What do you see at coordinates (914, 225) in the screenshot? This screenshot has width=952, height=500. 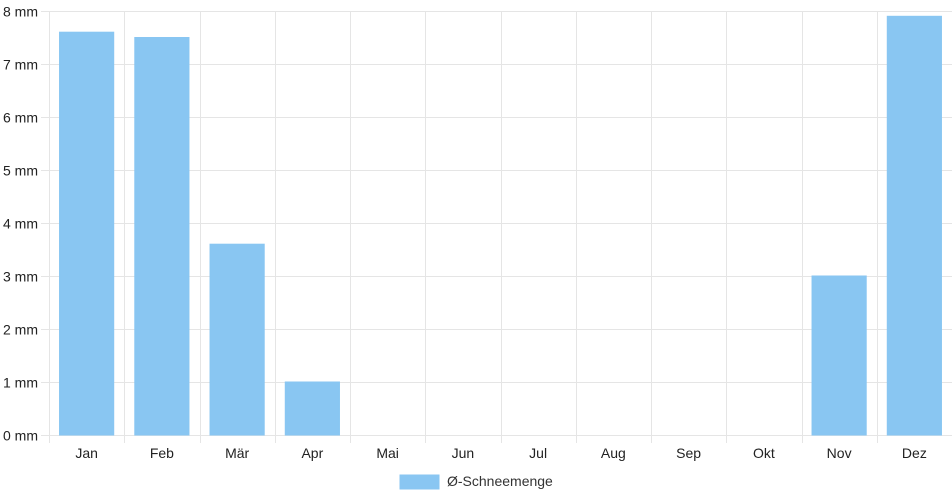 I see `bar-dez` at bounding box center [914, 225].